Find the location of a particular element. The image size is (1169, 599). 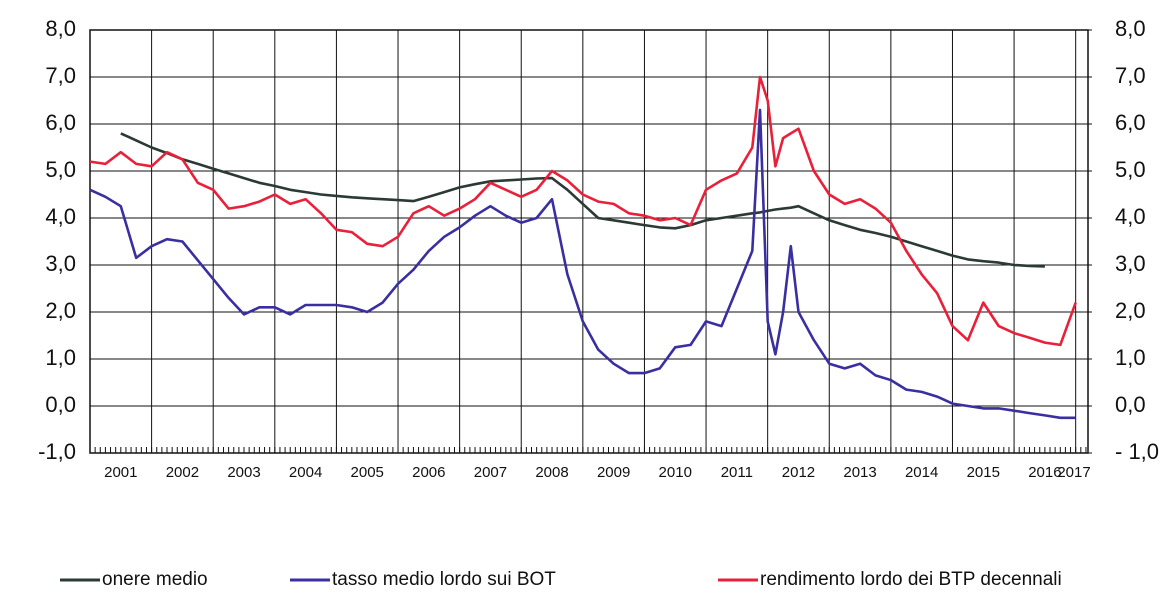

x-tick-label: 2014 is located at coordinates (921, 472).